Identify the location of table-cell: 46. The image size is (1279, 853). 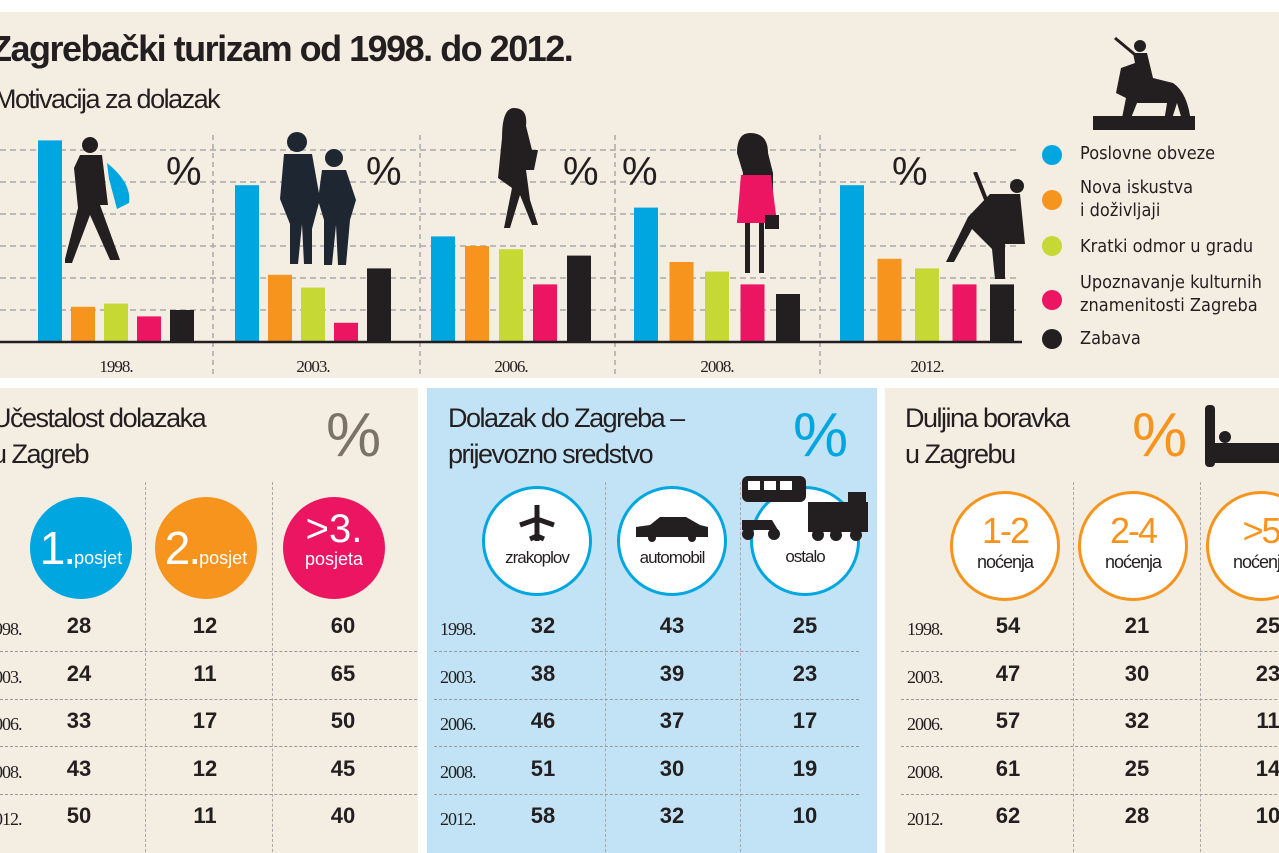
(543, 720).